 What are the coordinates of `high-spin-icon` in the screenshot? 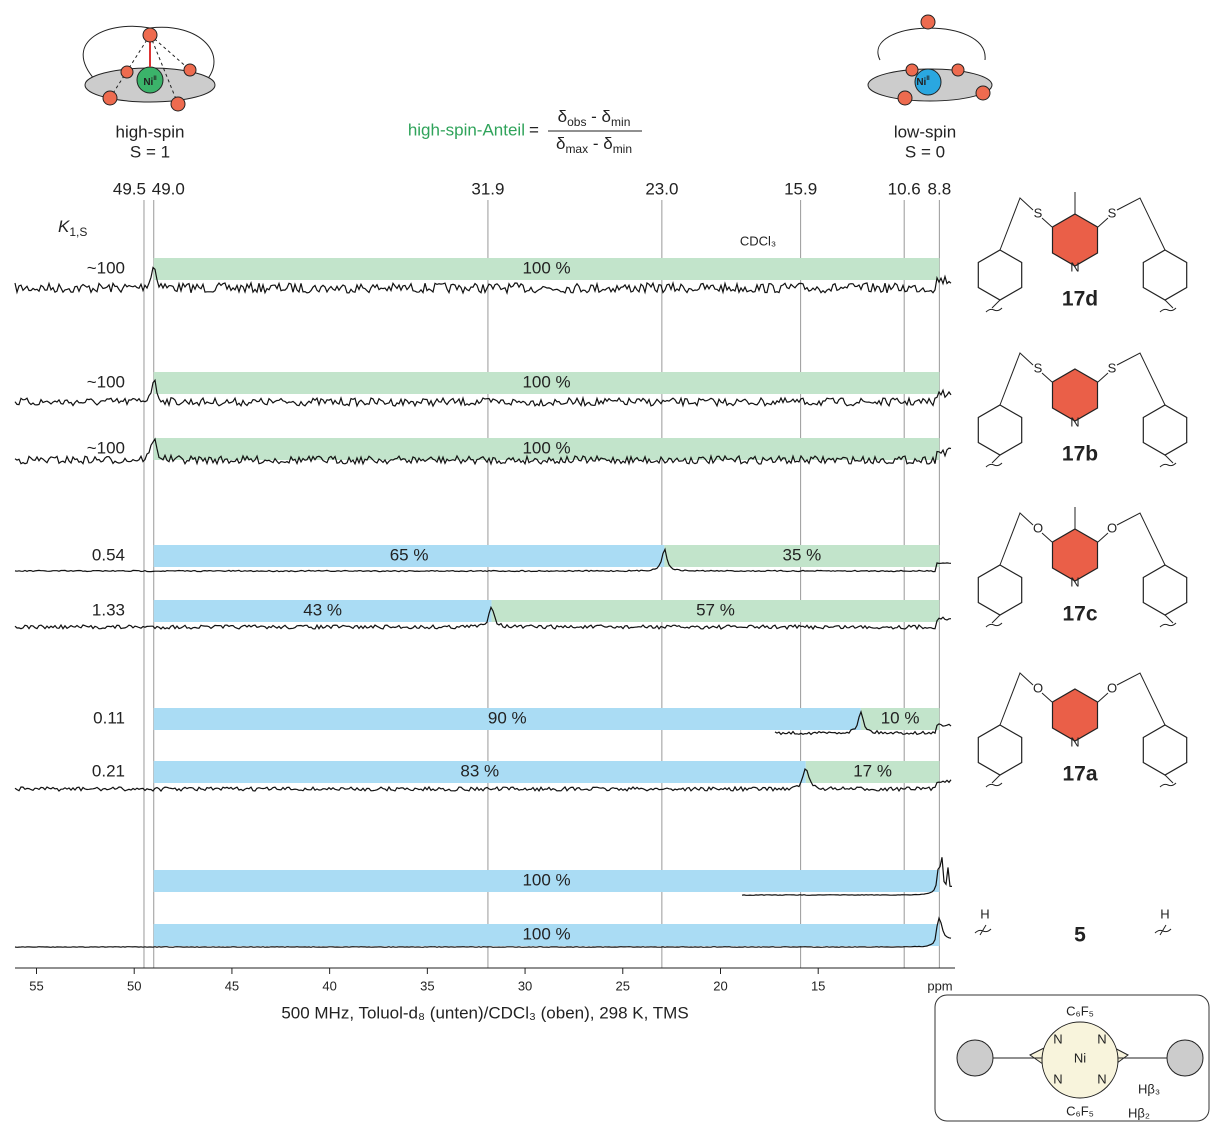 It's located at (149, 68).